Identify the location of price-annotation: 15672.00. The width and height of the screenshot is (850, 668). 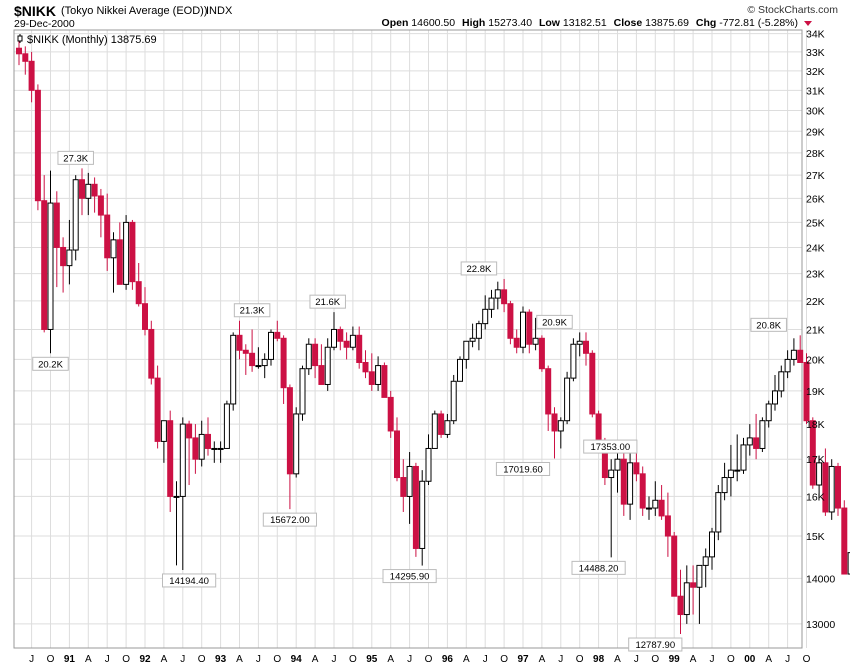
(289, 519).